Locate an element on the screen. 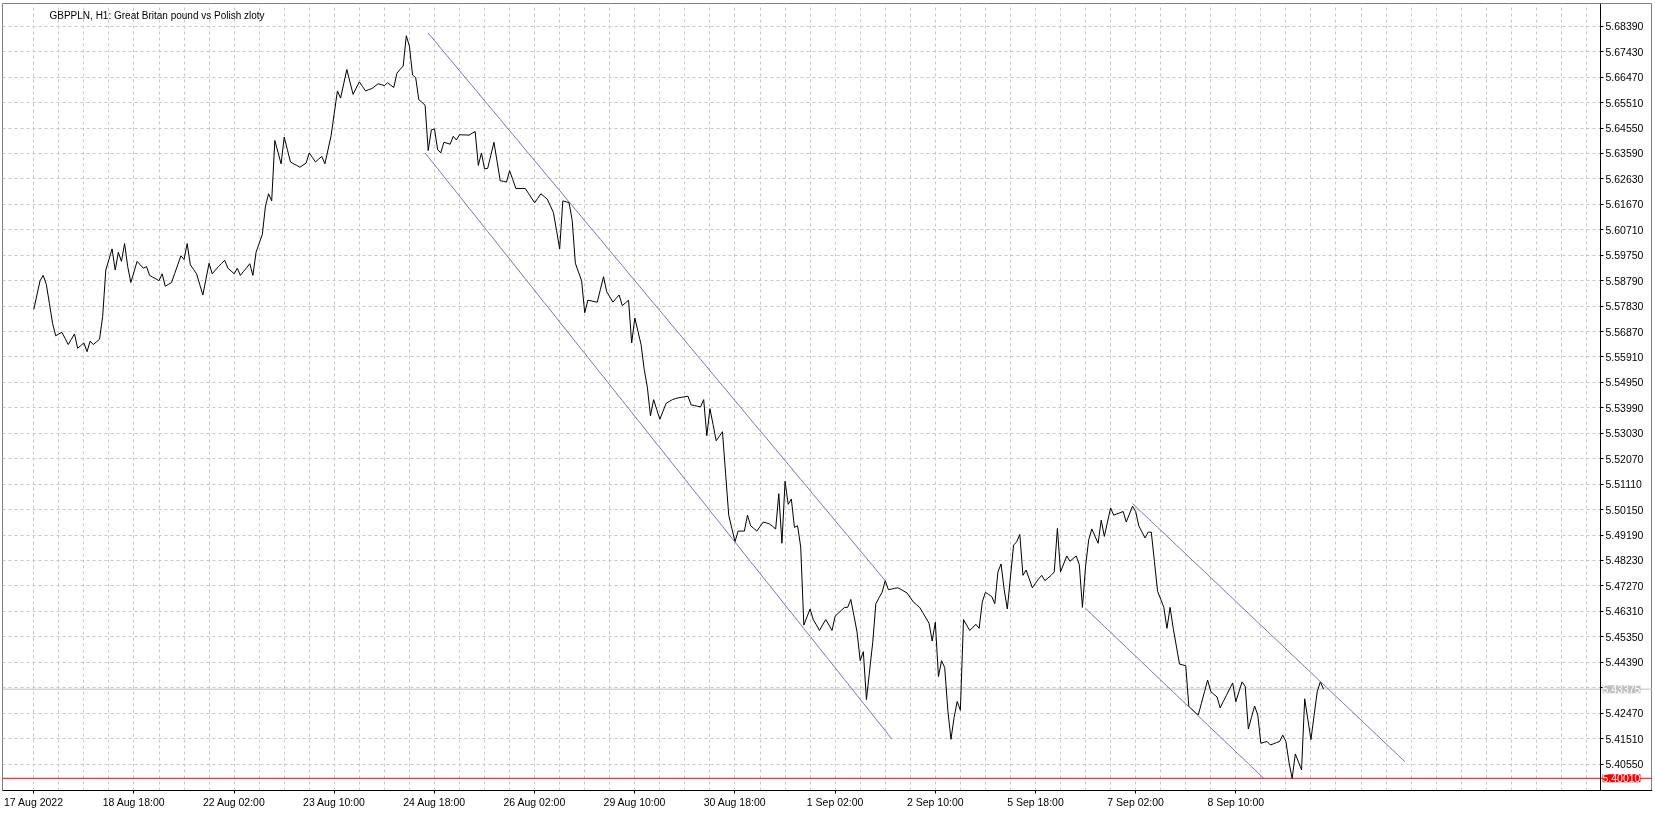  y-tick-label: 5.42470 is located at coordinates (1624, 713).